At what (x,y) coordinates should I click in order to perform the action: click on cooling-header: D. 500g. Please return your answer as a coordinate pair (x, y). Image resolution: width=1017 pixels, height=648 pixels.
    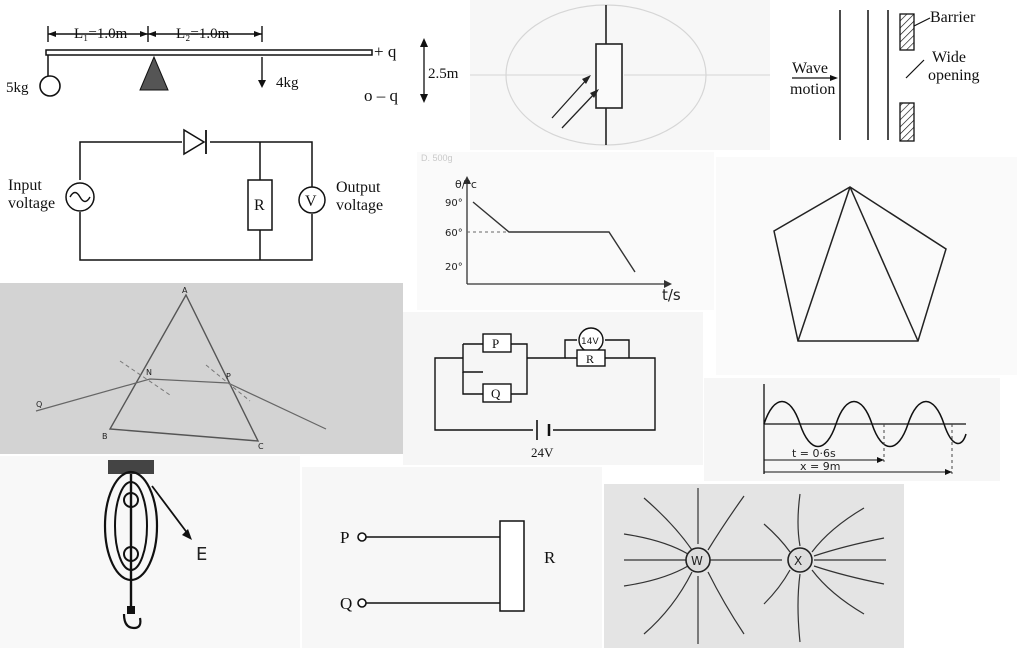
    Looking at the image, I should click on (437, 158).